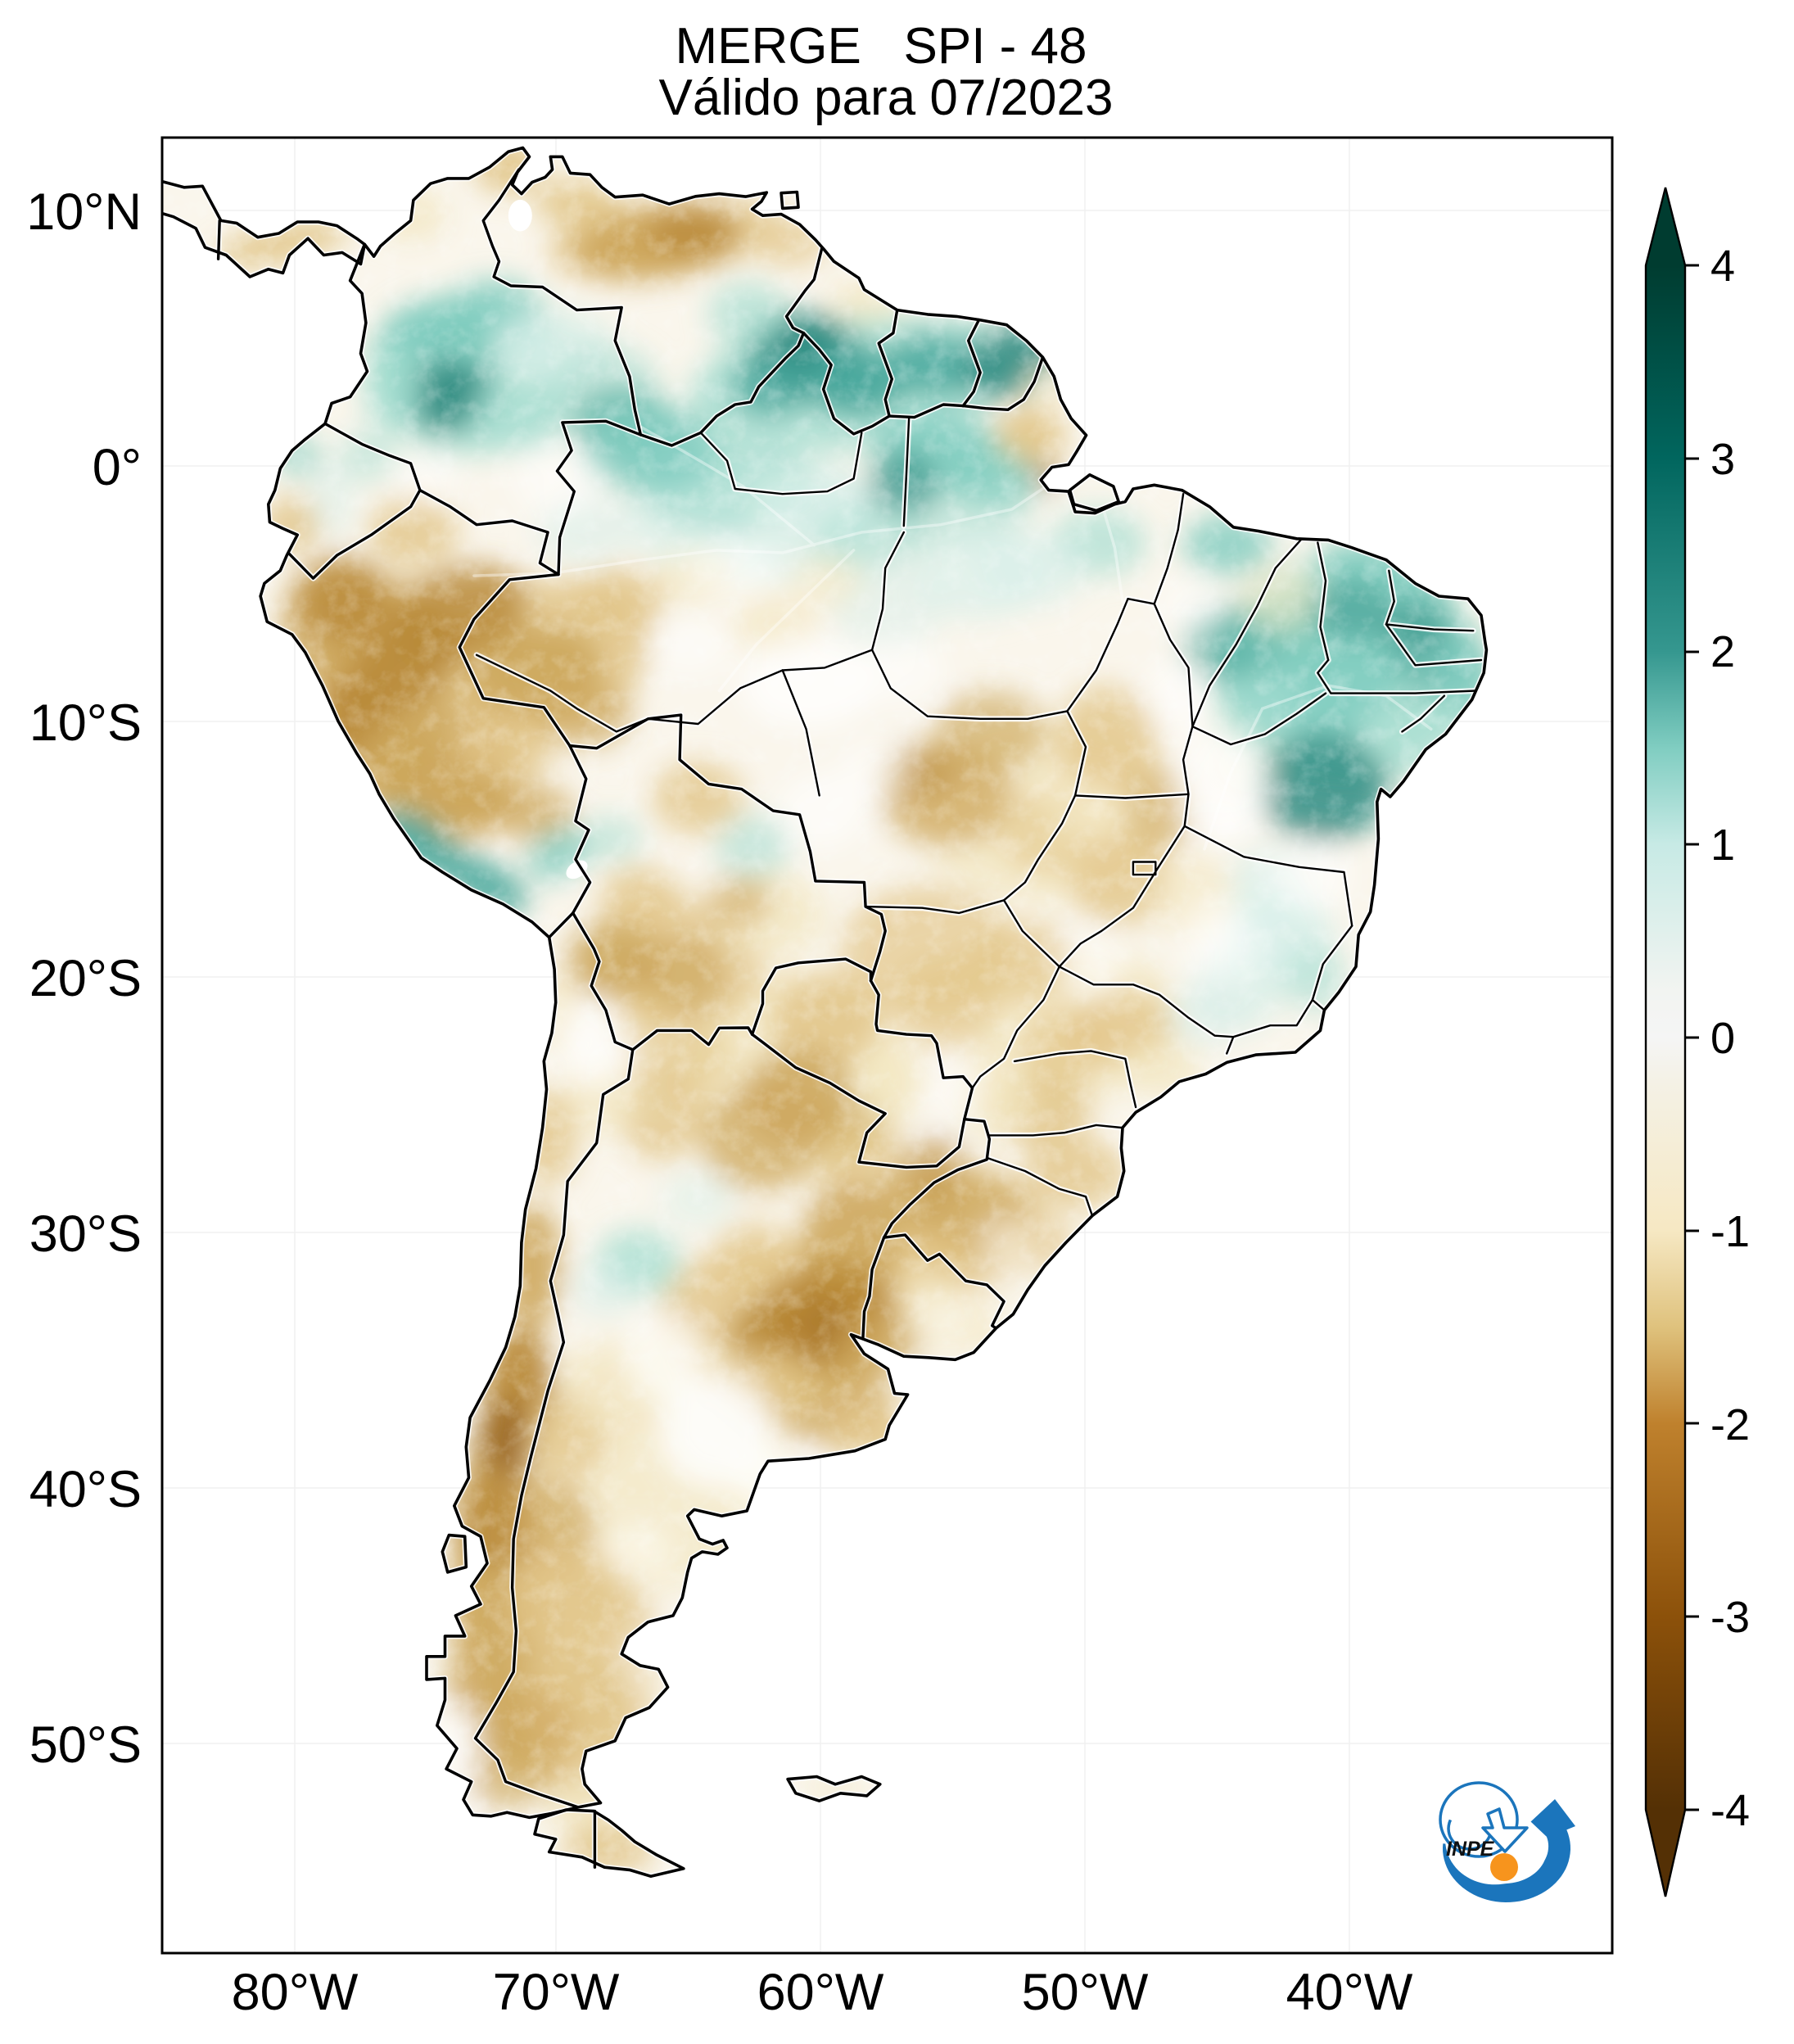  Describe the element at coordinates (1349, 1992) in the screenshot. I see `svg-text: 40°W` at that location.